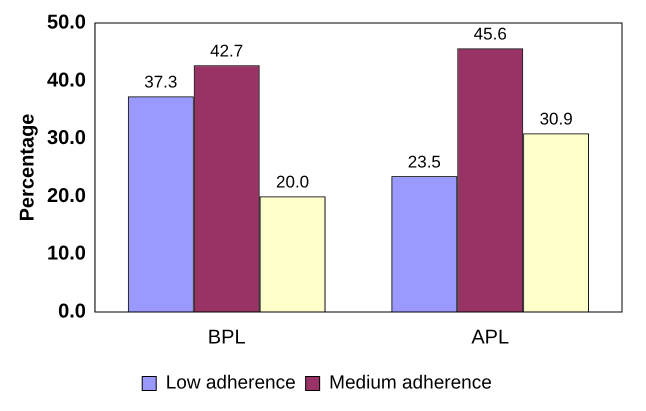  What do you see at coordinates (66, 138) in the screenshot?
I see `y-tick-label: 30.0` at bounding box center [66, 138].